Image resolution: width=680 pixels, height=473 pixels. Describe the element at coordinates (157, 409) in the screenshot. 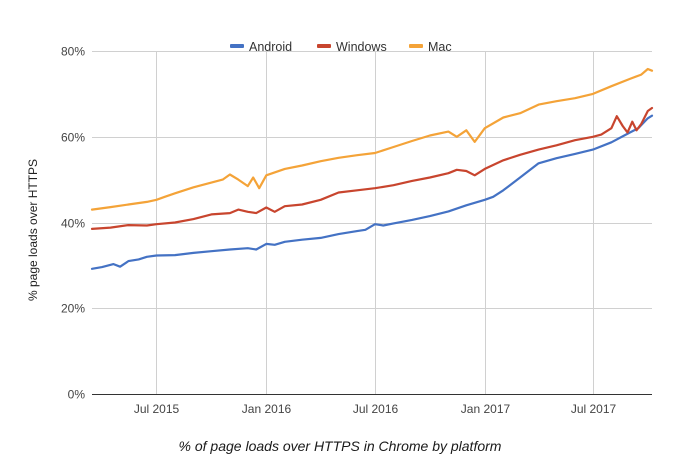

I see `x-tick-label: Jul 2015` at that location.